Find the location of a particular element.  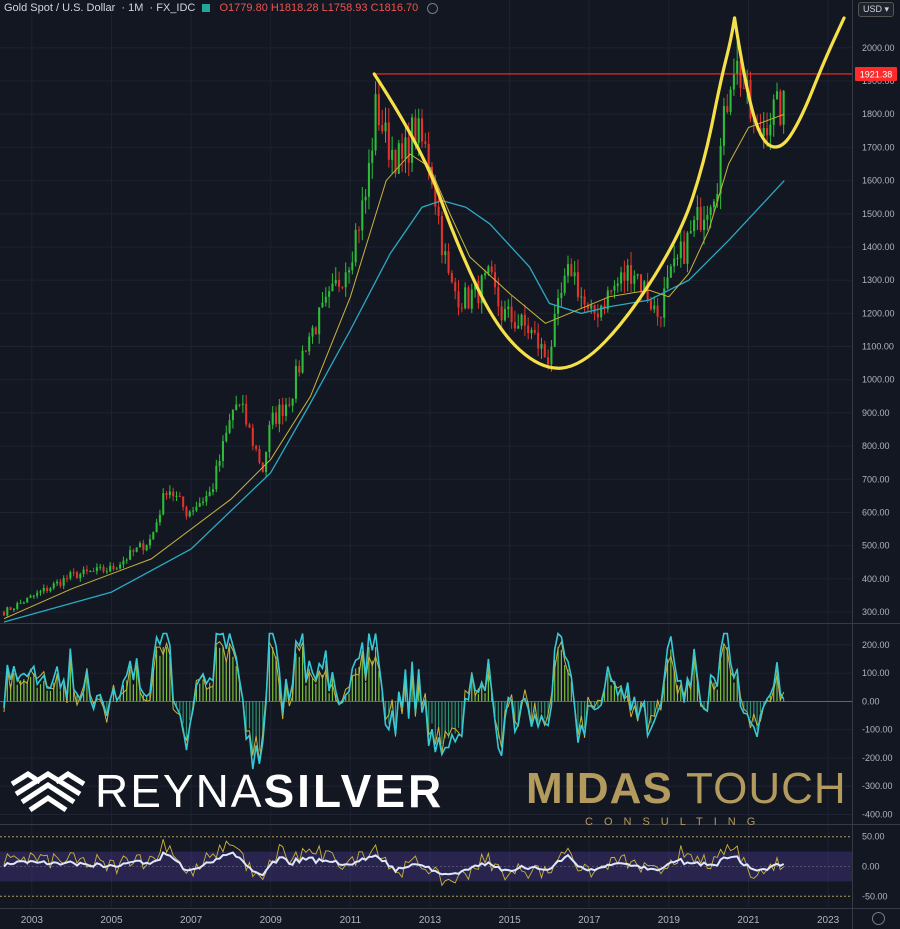

y-tick-label: 0.00 is located at coordinates (871, 867).